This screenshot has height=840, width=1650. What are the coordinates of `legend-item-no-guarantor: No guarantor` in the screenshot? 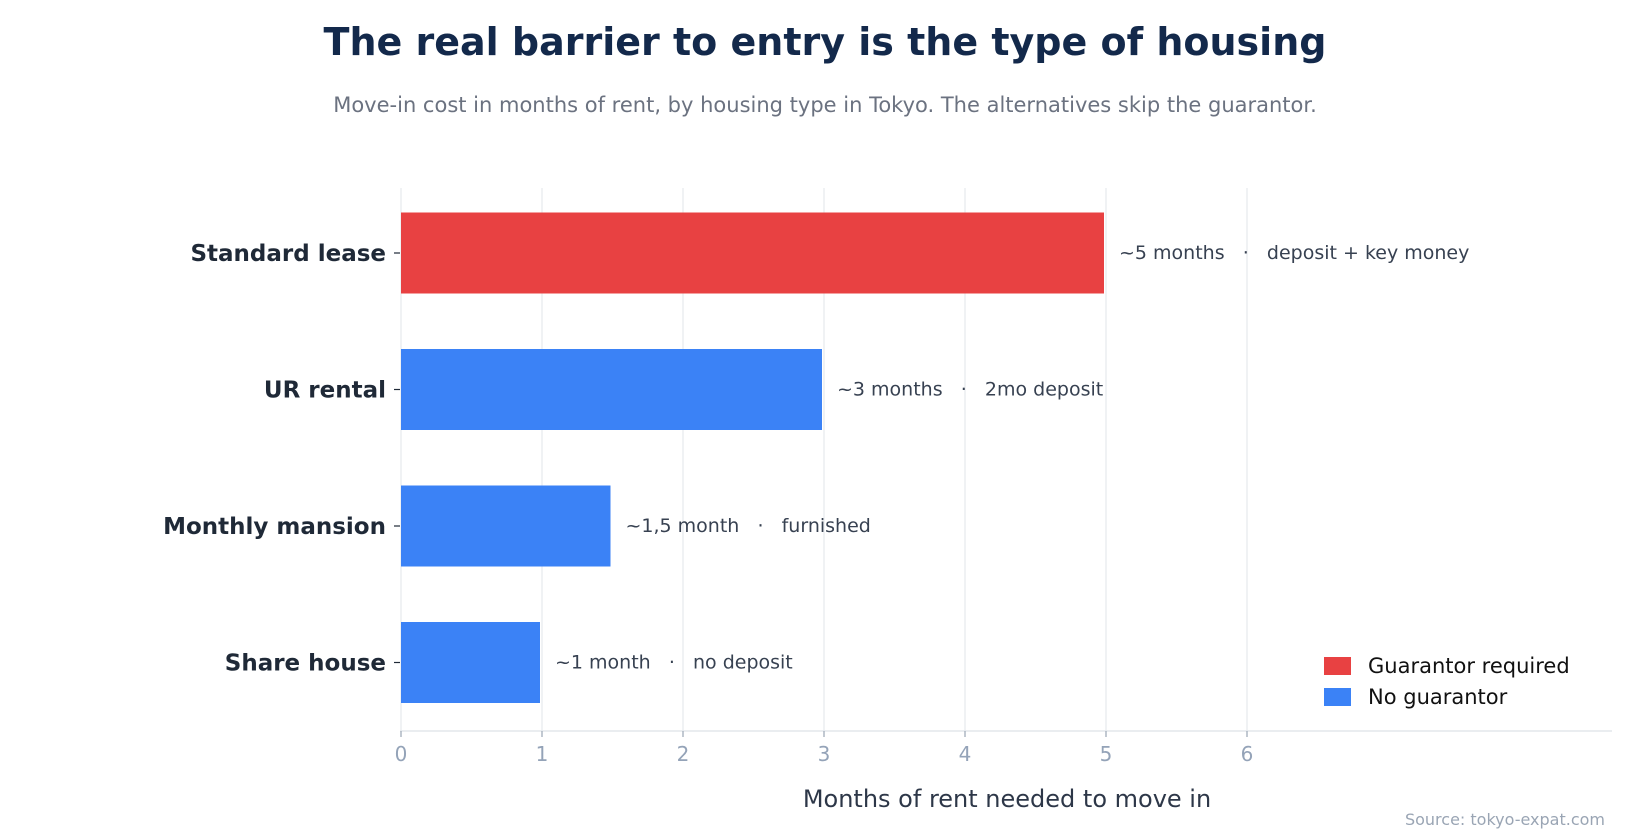 It's located at (1447, 696).